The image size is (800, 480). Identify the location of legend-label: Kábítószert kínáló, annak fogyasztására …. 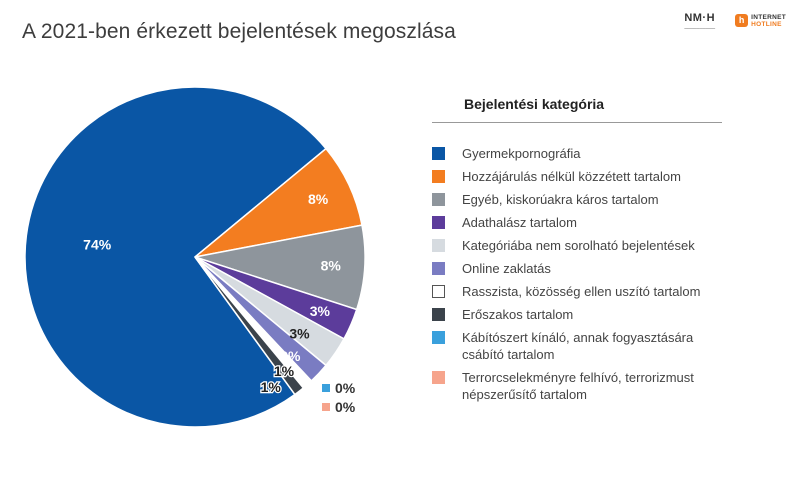
(578, 346).